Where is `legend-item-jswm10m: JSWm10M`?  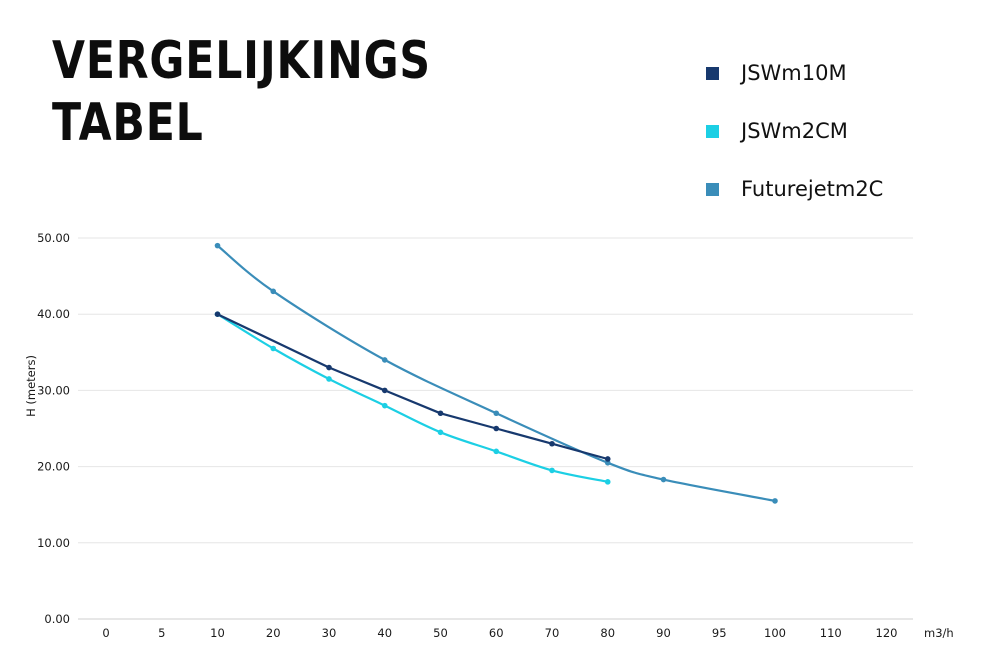 legend-item-jswm10m: JSWm10M is located at coordinates (794, 73).